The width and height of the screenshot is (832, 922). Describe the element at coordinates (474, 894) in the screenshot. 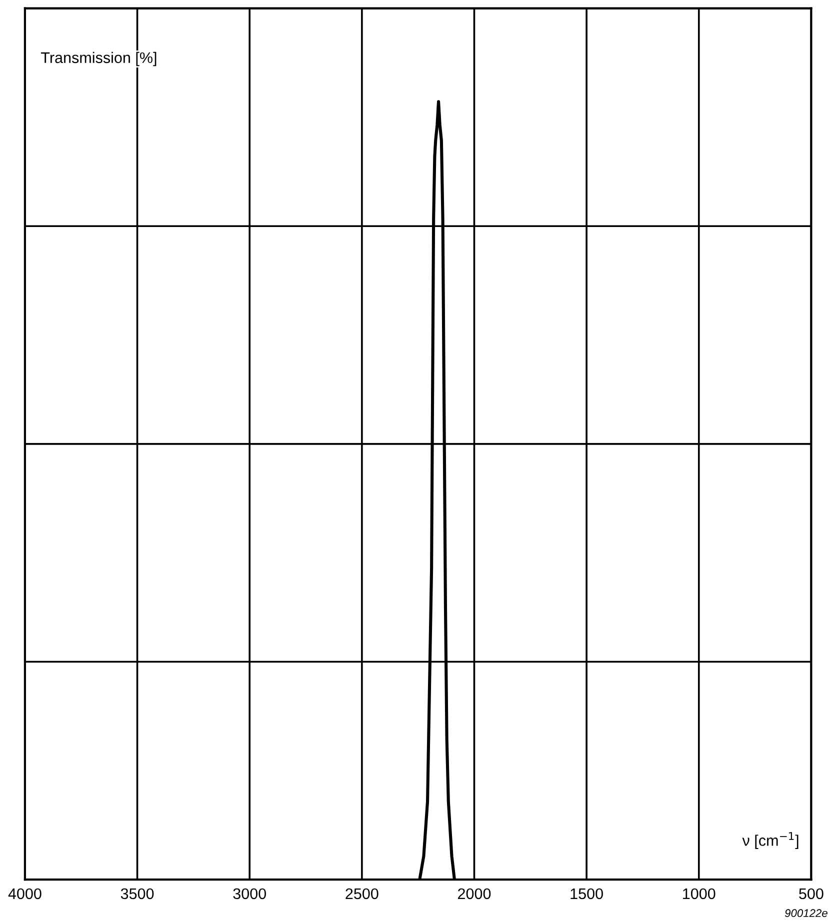

I see `x-tick-label: 2000` at that location.